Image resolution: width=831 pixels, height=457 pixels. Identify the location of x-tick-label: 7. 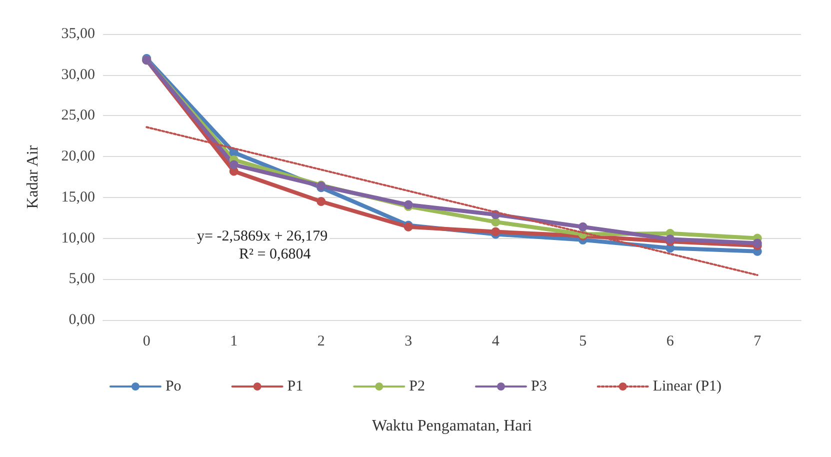
(758, 342).